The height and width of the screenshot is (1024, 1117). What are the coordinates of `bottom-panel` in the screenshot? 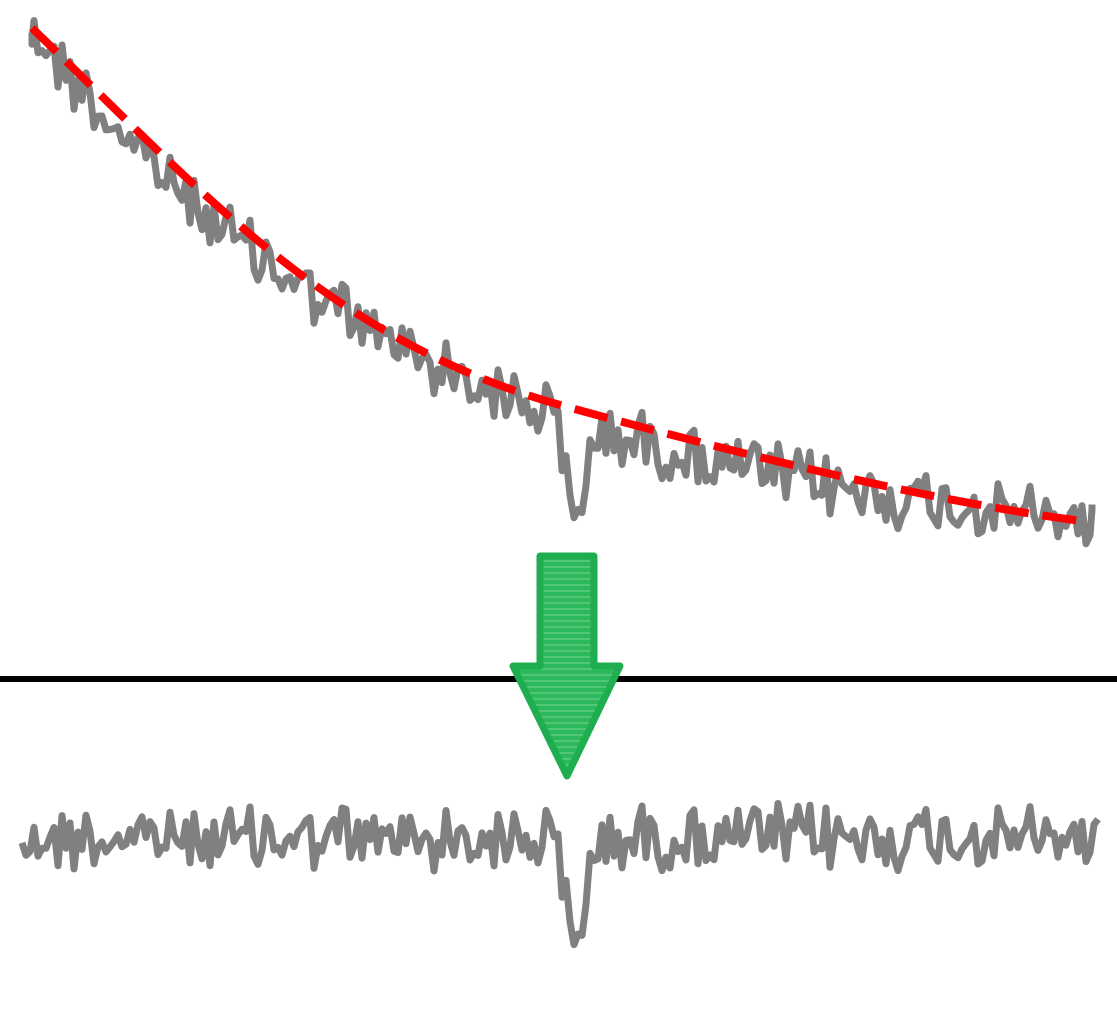 It's located at (559, 874).